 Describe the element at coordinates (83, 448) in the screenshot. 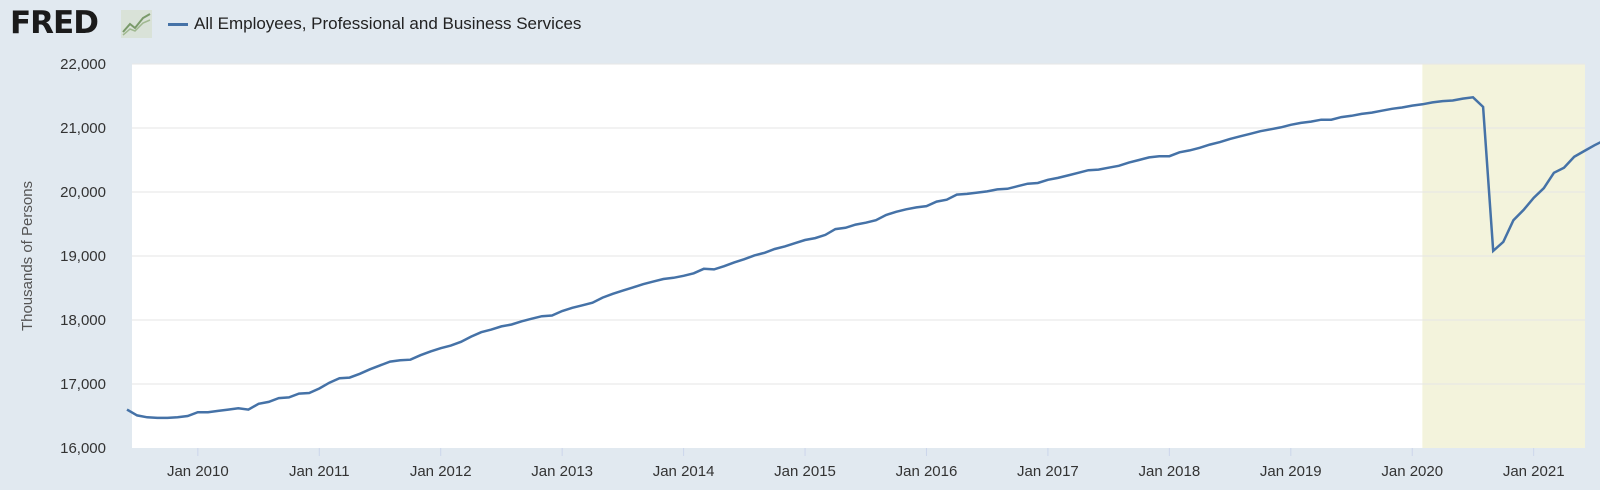

I see `y-tick-label: 16,000` at that location.